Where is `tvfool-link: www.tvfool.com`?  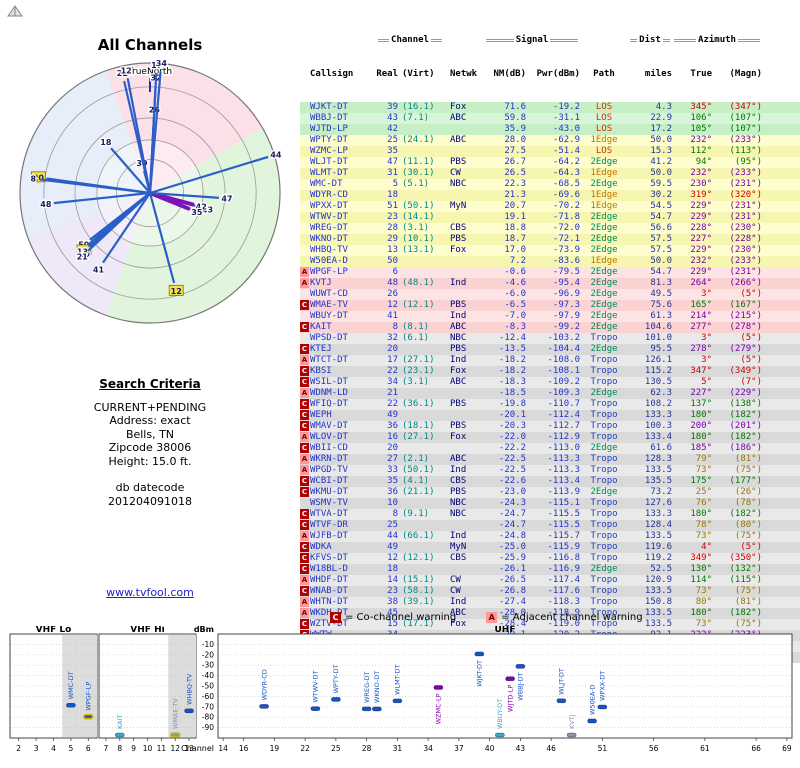 tvfool-link: www.tvfool.com is located at coordinates (150, 592).